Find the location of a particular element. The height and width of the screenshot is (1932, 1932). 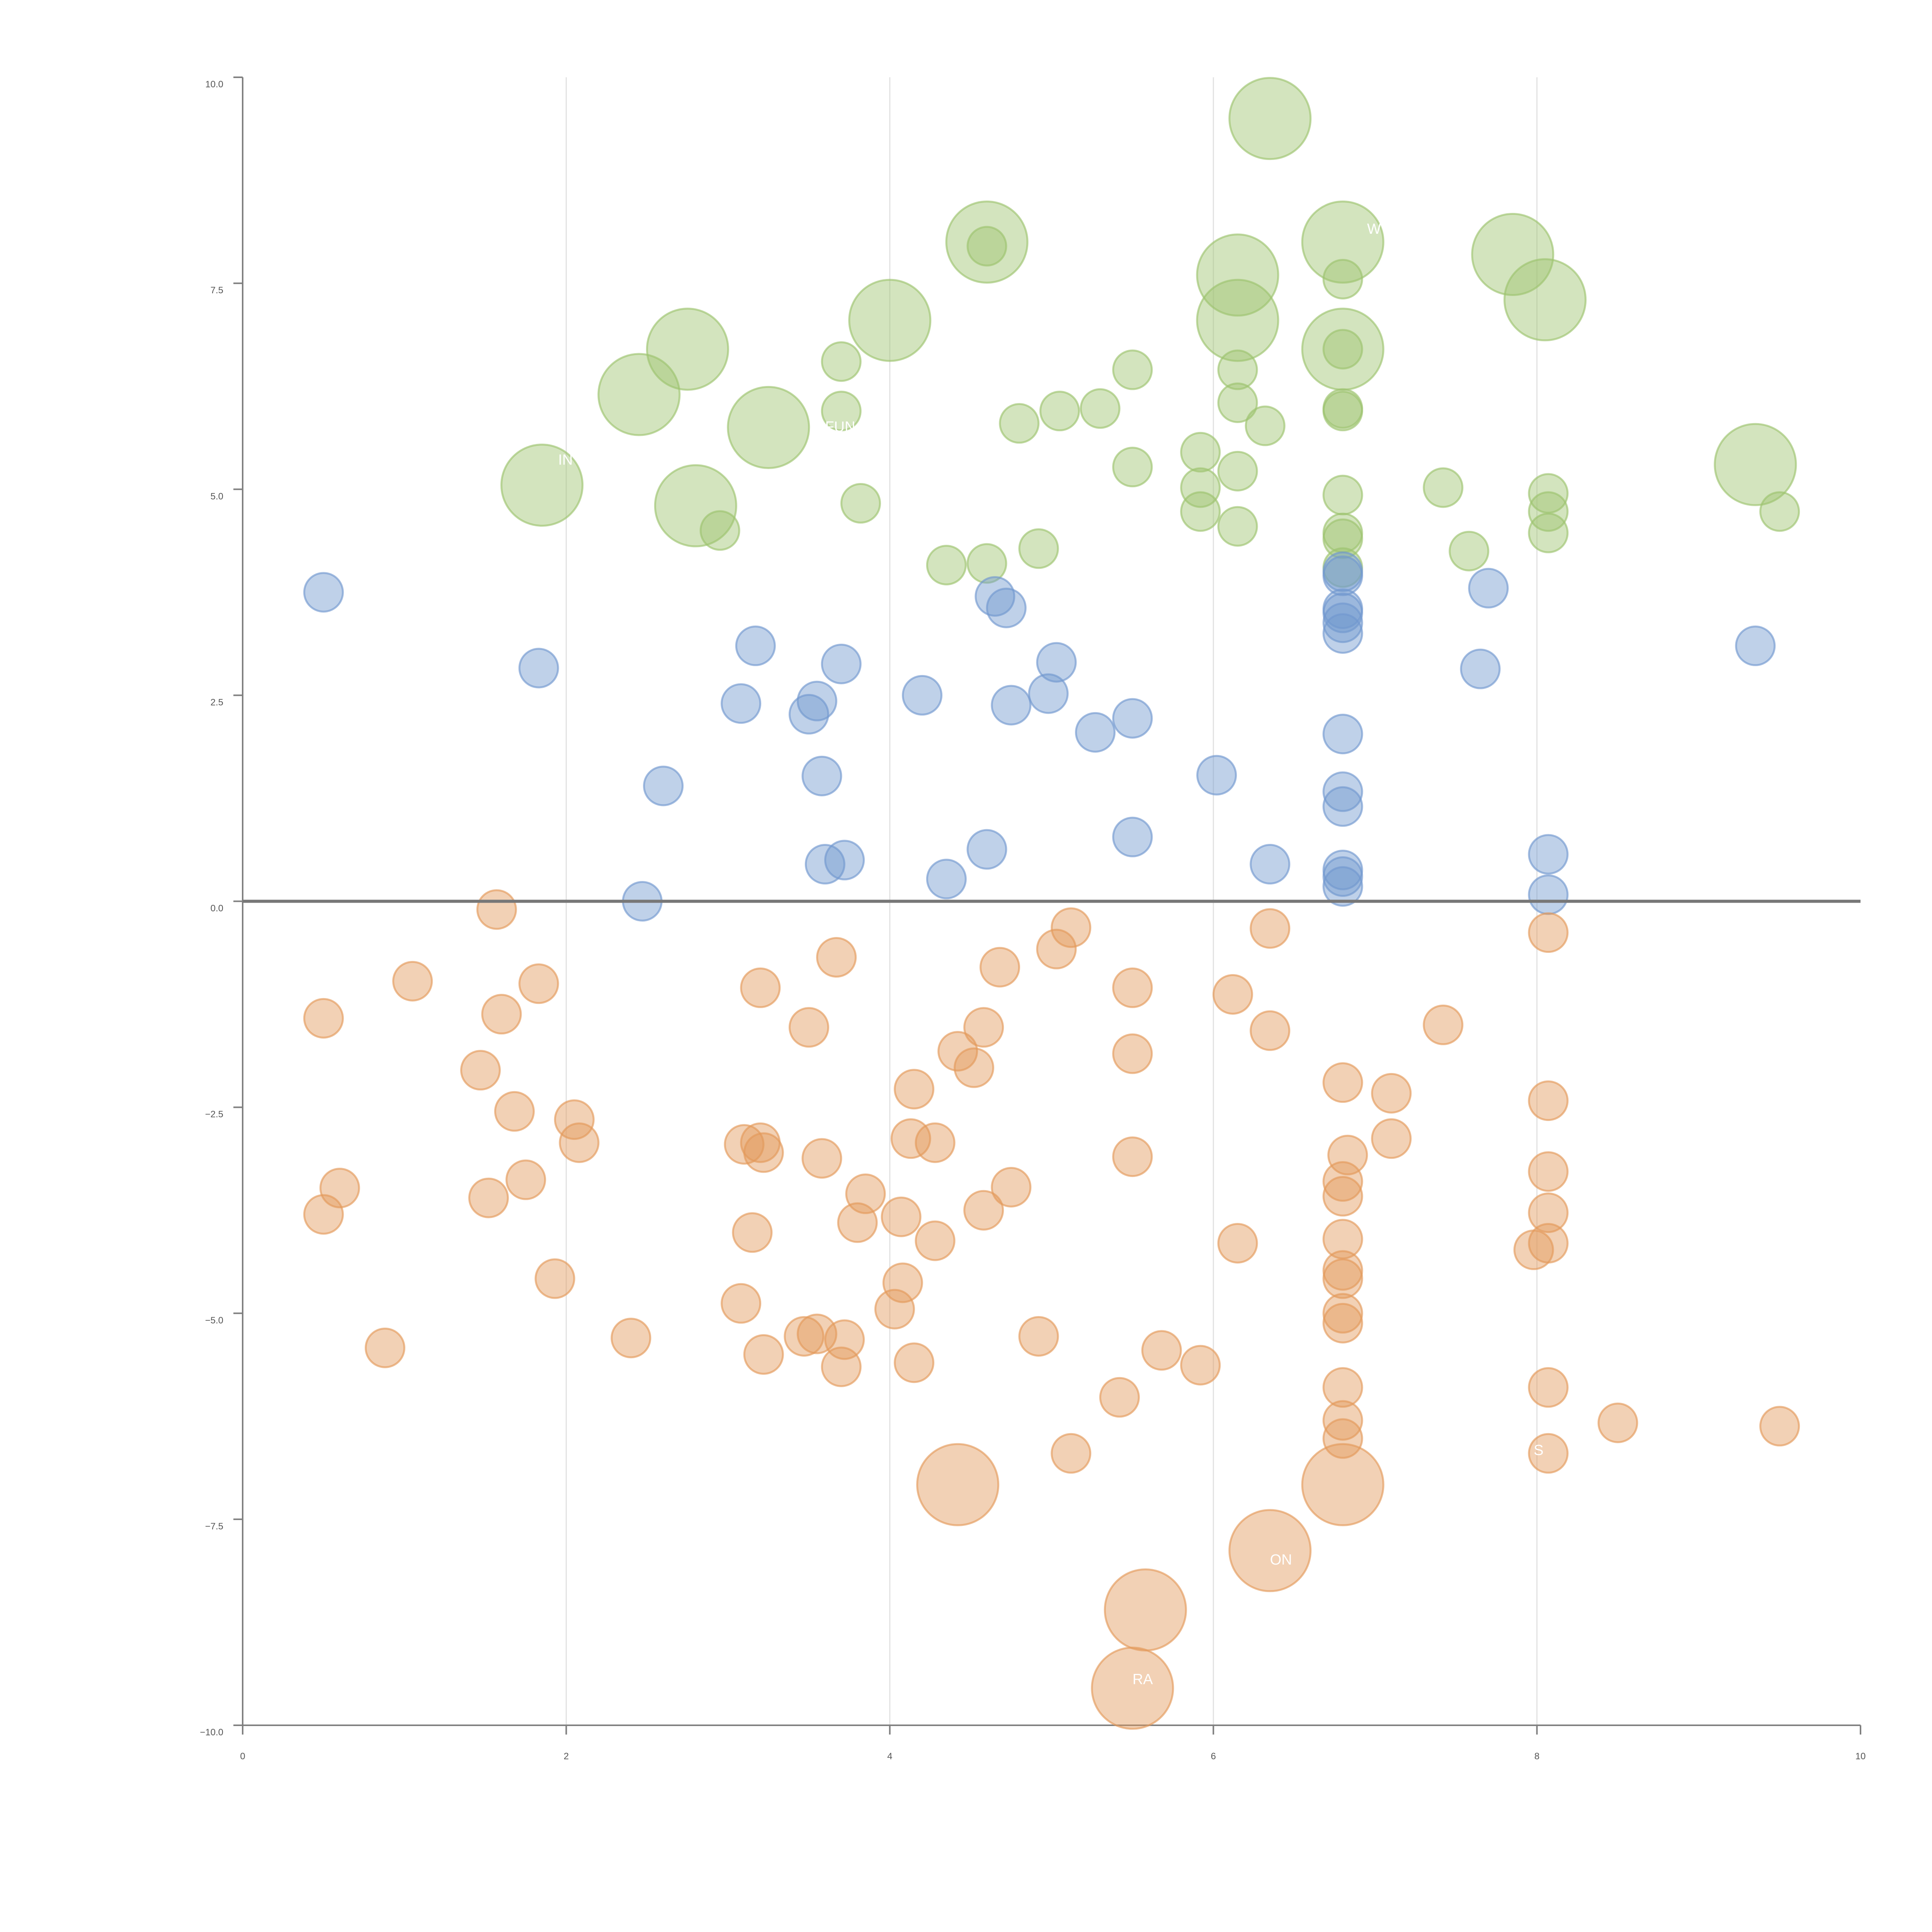

x-tick-label: 4 is located at coordinates (890, 1756).